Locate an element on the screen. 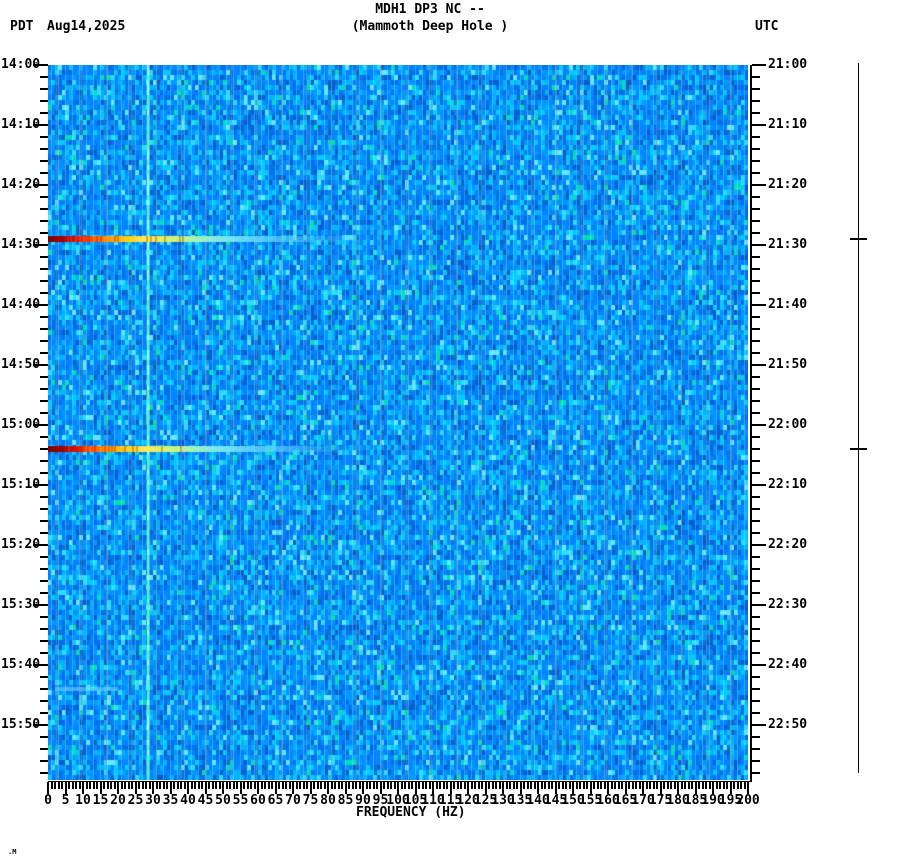  freq-label: 100 is located at coordinates (398, 800).